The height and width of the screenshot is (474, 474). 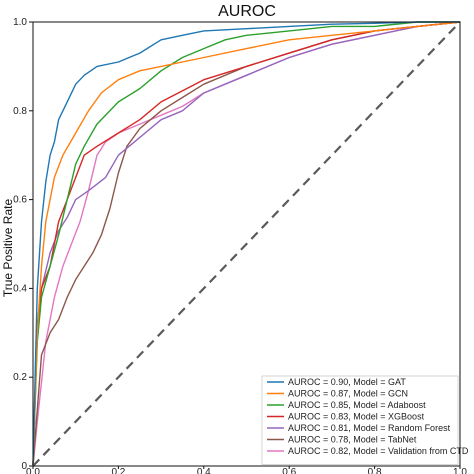 I want to click on x-tick-label: 0.4, so click(x=204, y=470).